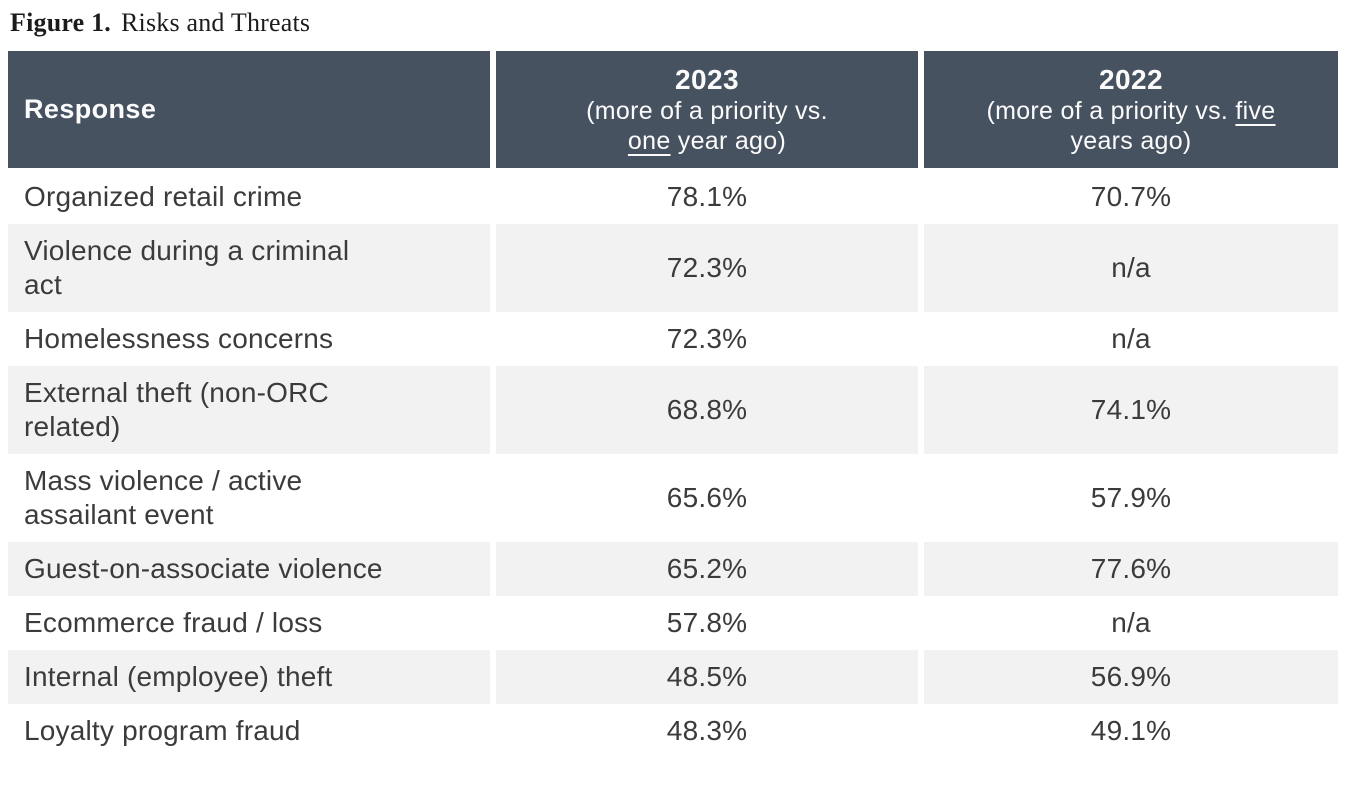 This screenshot has height=796, width=1346. I want to click on response-cell: Loyalty program fraud, so click(249, 731).